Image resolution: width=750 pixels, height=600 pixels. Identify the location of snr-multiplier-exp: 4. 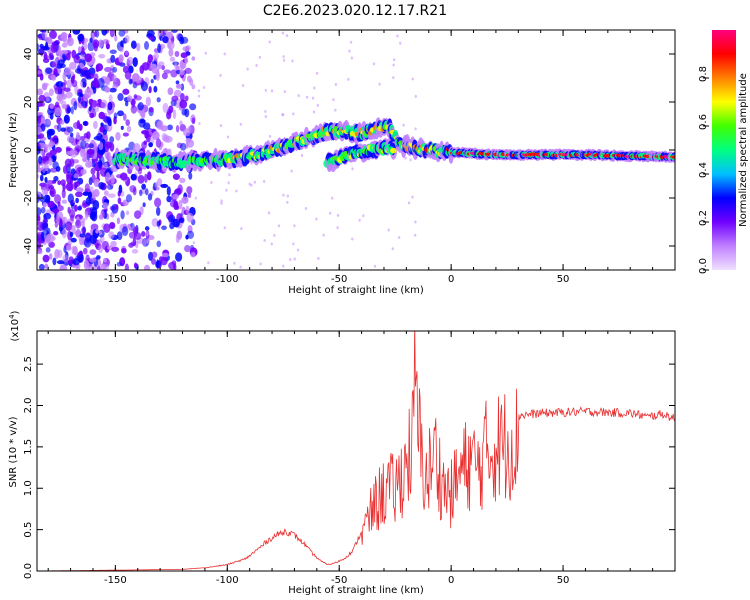
(12, 316).